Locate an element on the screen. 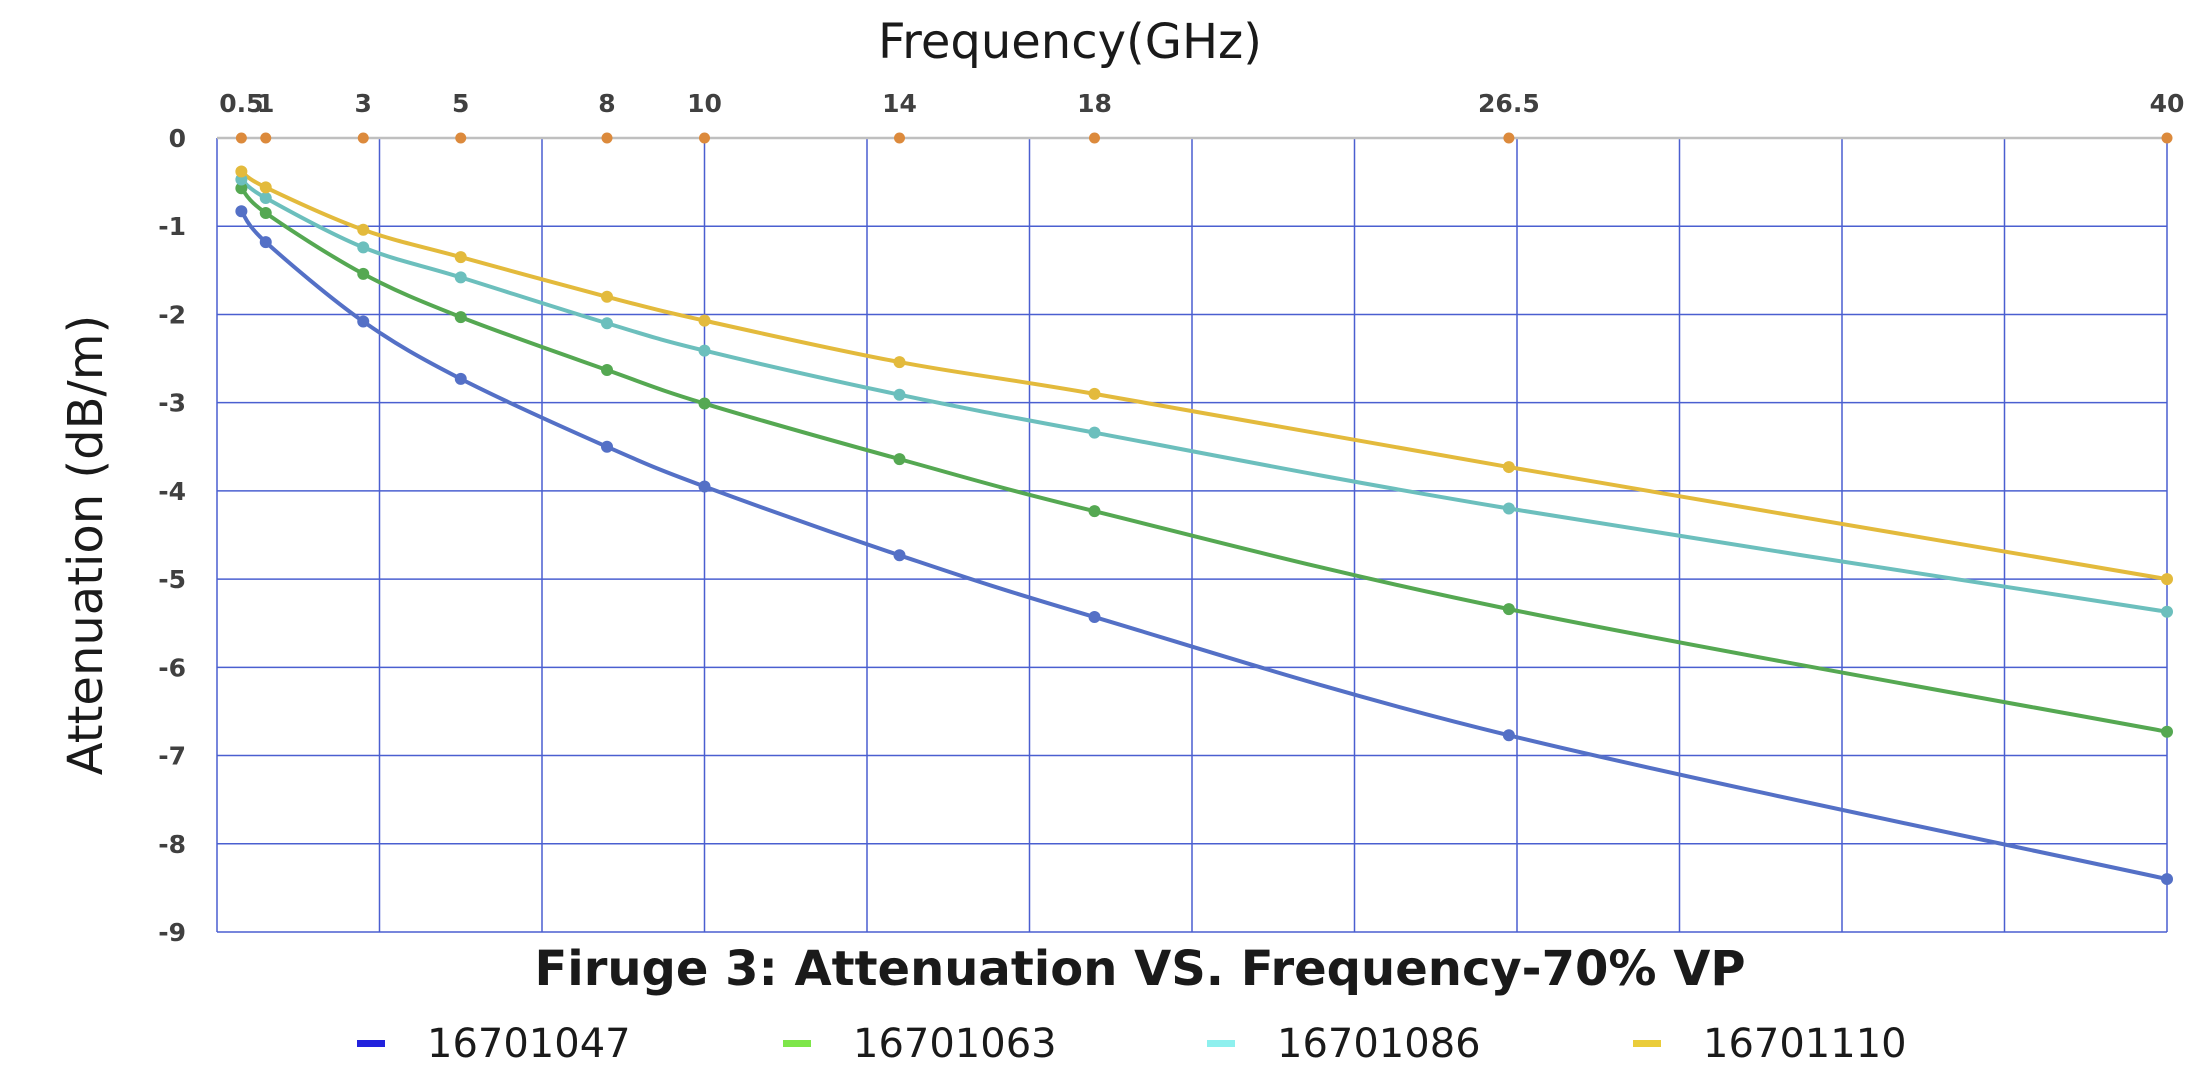  x-tick-label: 10 is located at coordinates (704, 103).